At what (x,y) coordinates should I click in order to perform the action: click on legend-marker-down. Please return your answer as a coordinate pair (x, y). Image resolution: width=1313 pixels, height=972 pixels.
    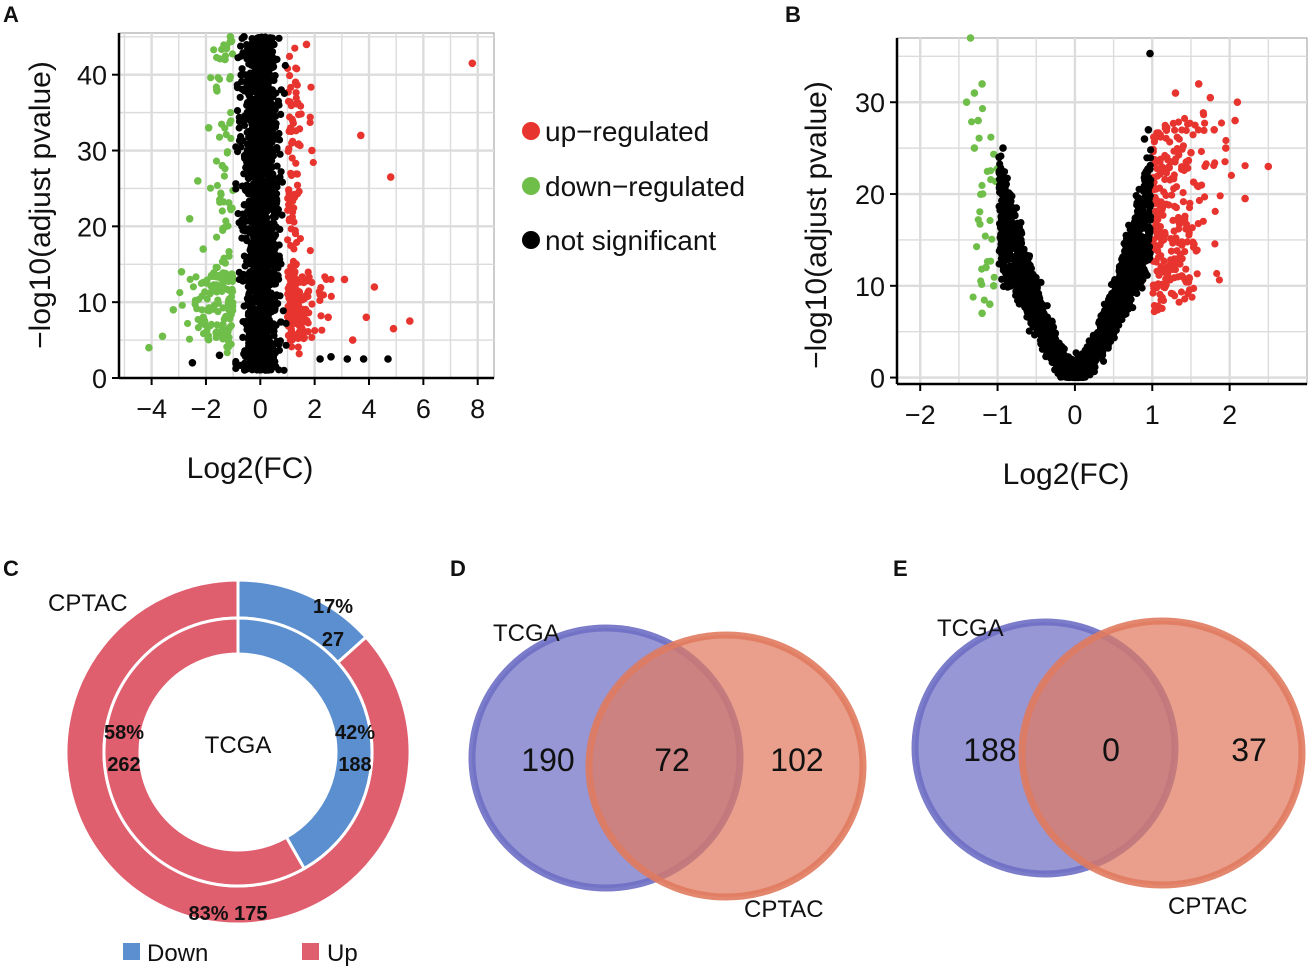
    Looking at the image, I should click on (531, 186).